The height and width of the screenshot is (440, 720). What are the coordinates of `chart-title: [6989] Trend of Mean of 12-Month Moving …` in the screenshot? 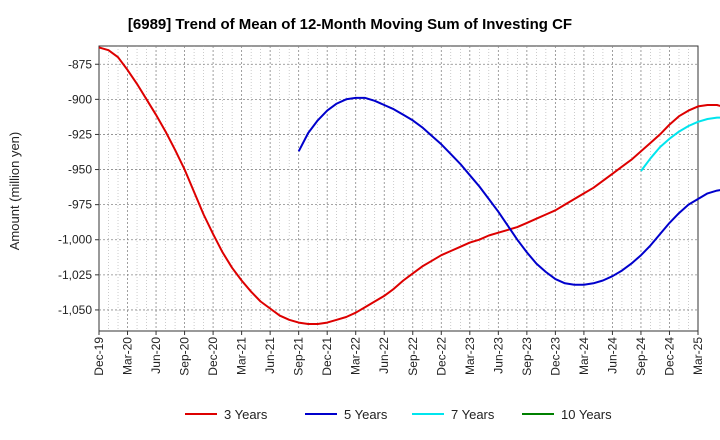 It's located at (350, 24).